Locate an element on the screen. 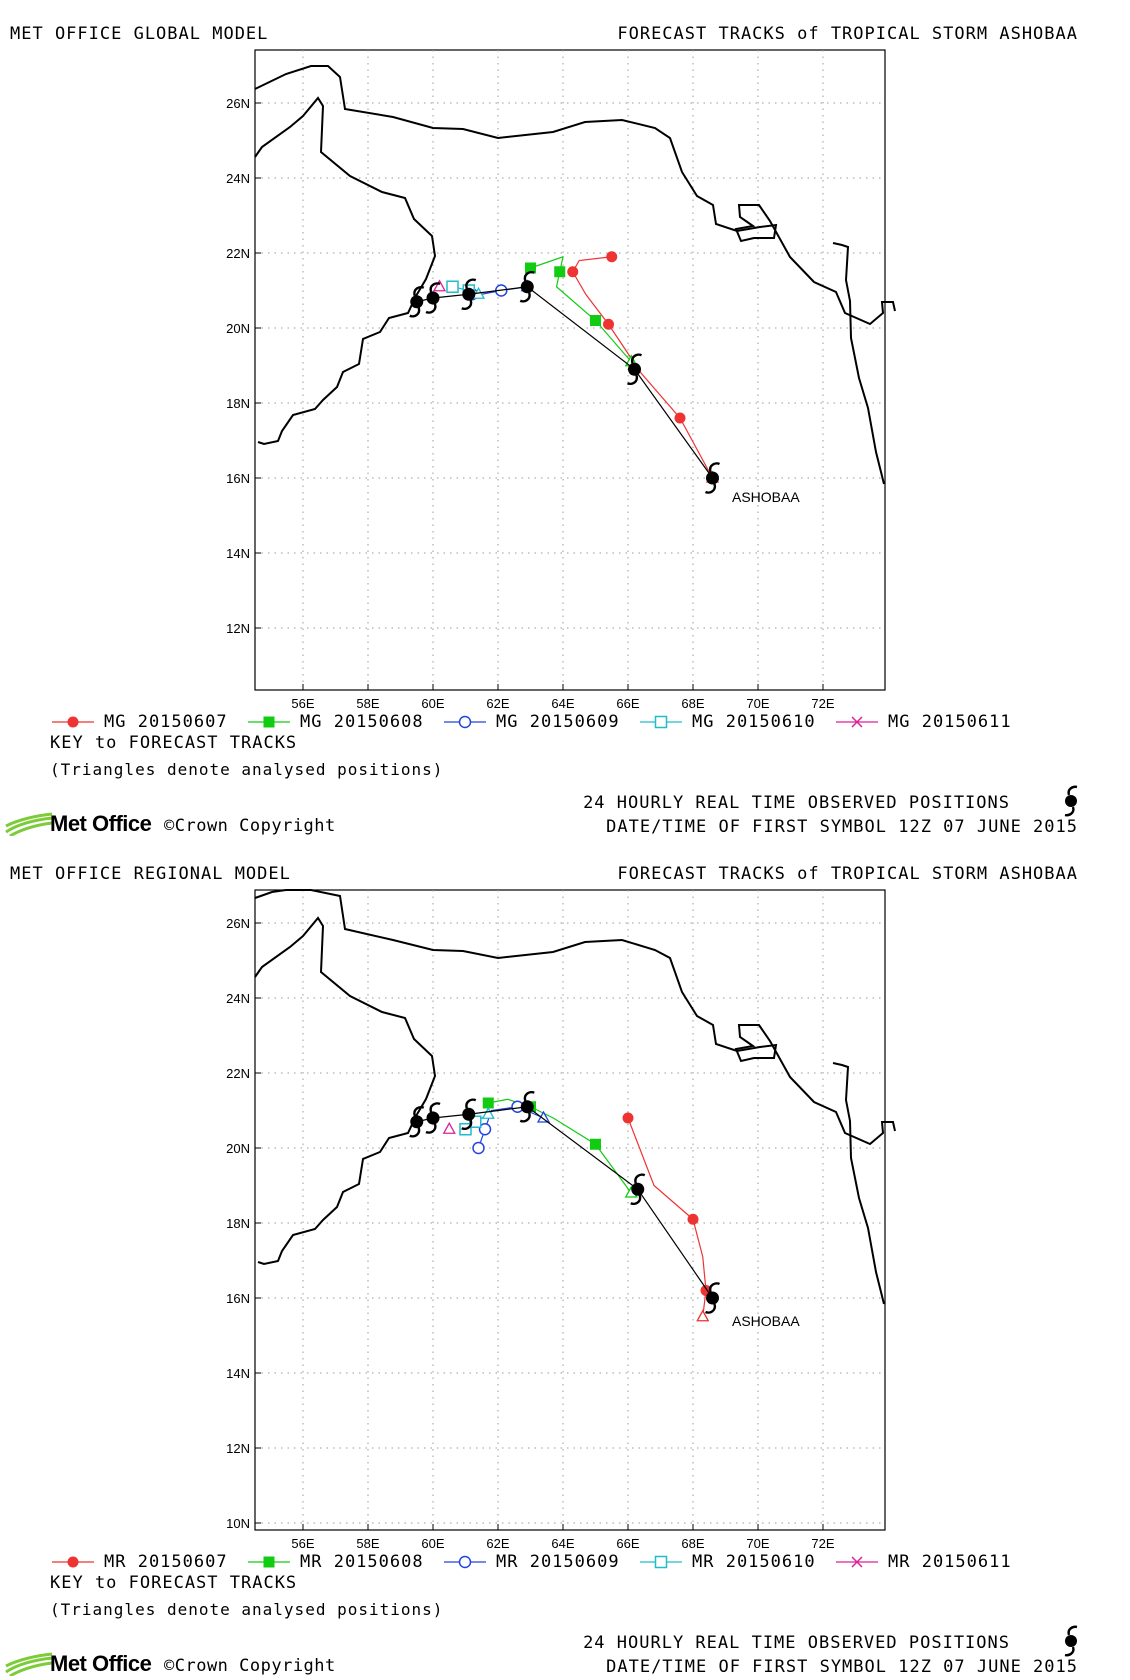 This screenshot has width=1130, height=1680. lon-tick-label: 58E is located at coordinates (367, 703).